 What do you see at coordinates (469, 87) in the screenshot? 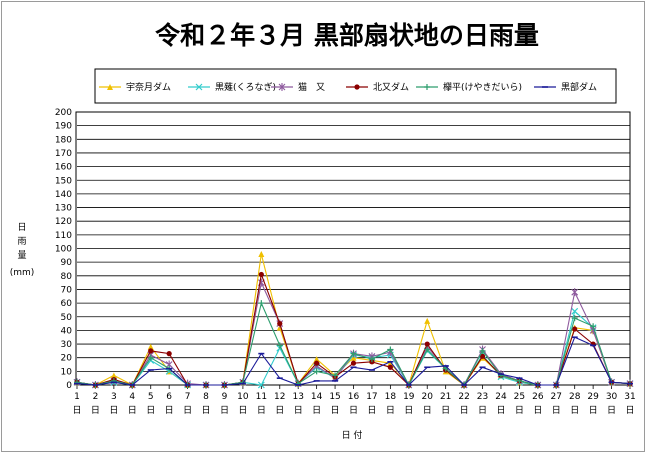
I see `legend-item: 欅平(けやきだいら)` at bounding box center [469, 87].